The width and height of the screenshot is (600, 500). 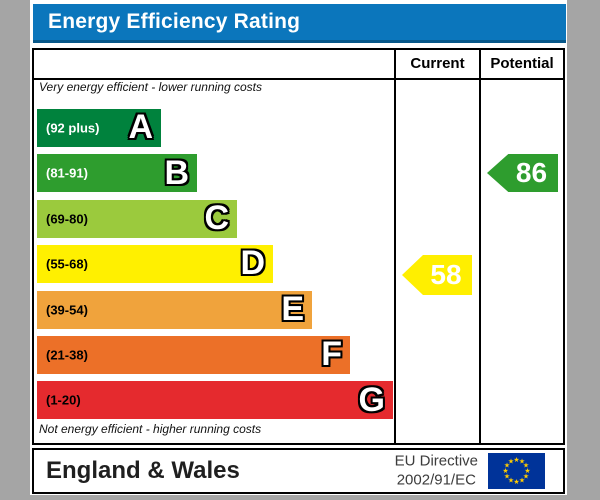 What do you see at coordinates (252, 263) in the screenshot?
I see `band-letter: D` at bounding box center [252, 263].